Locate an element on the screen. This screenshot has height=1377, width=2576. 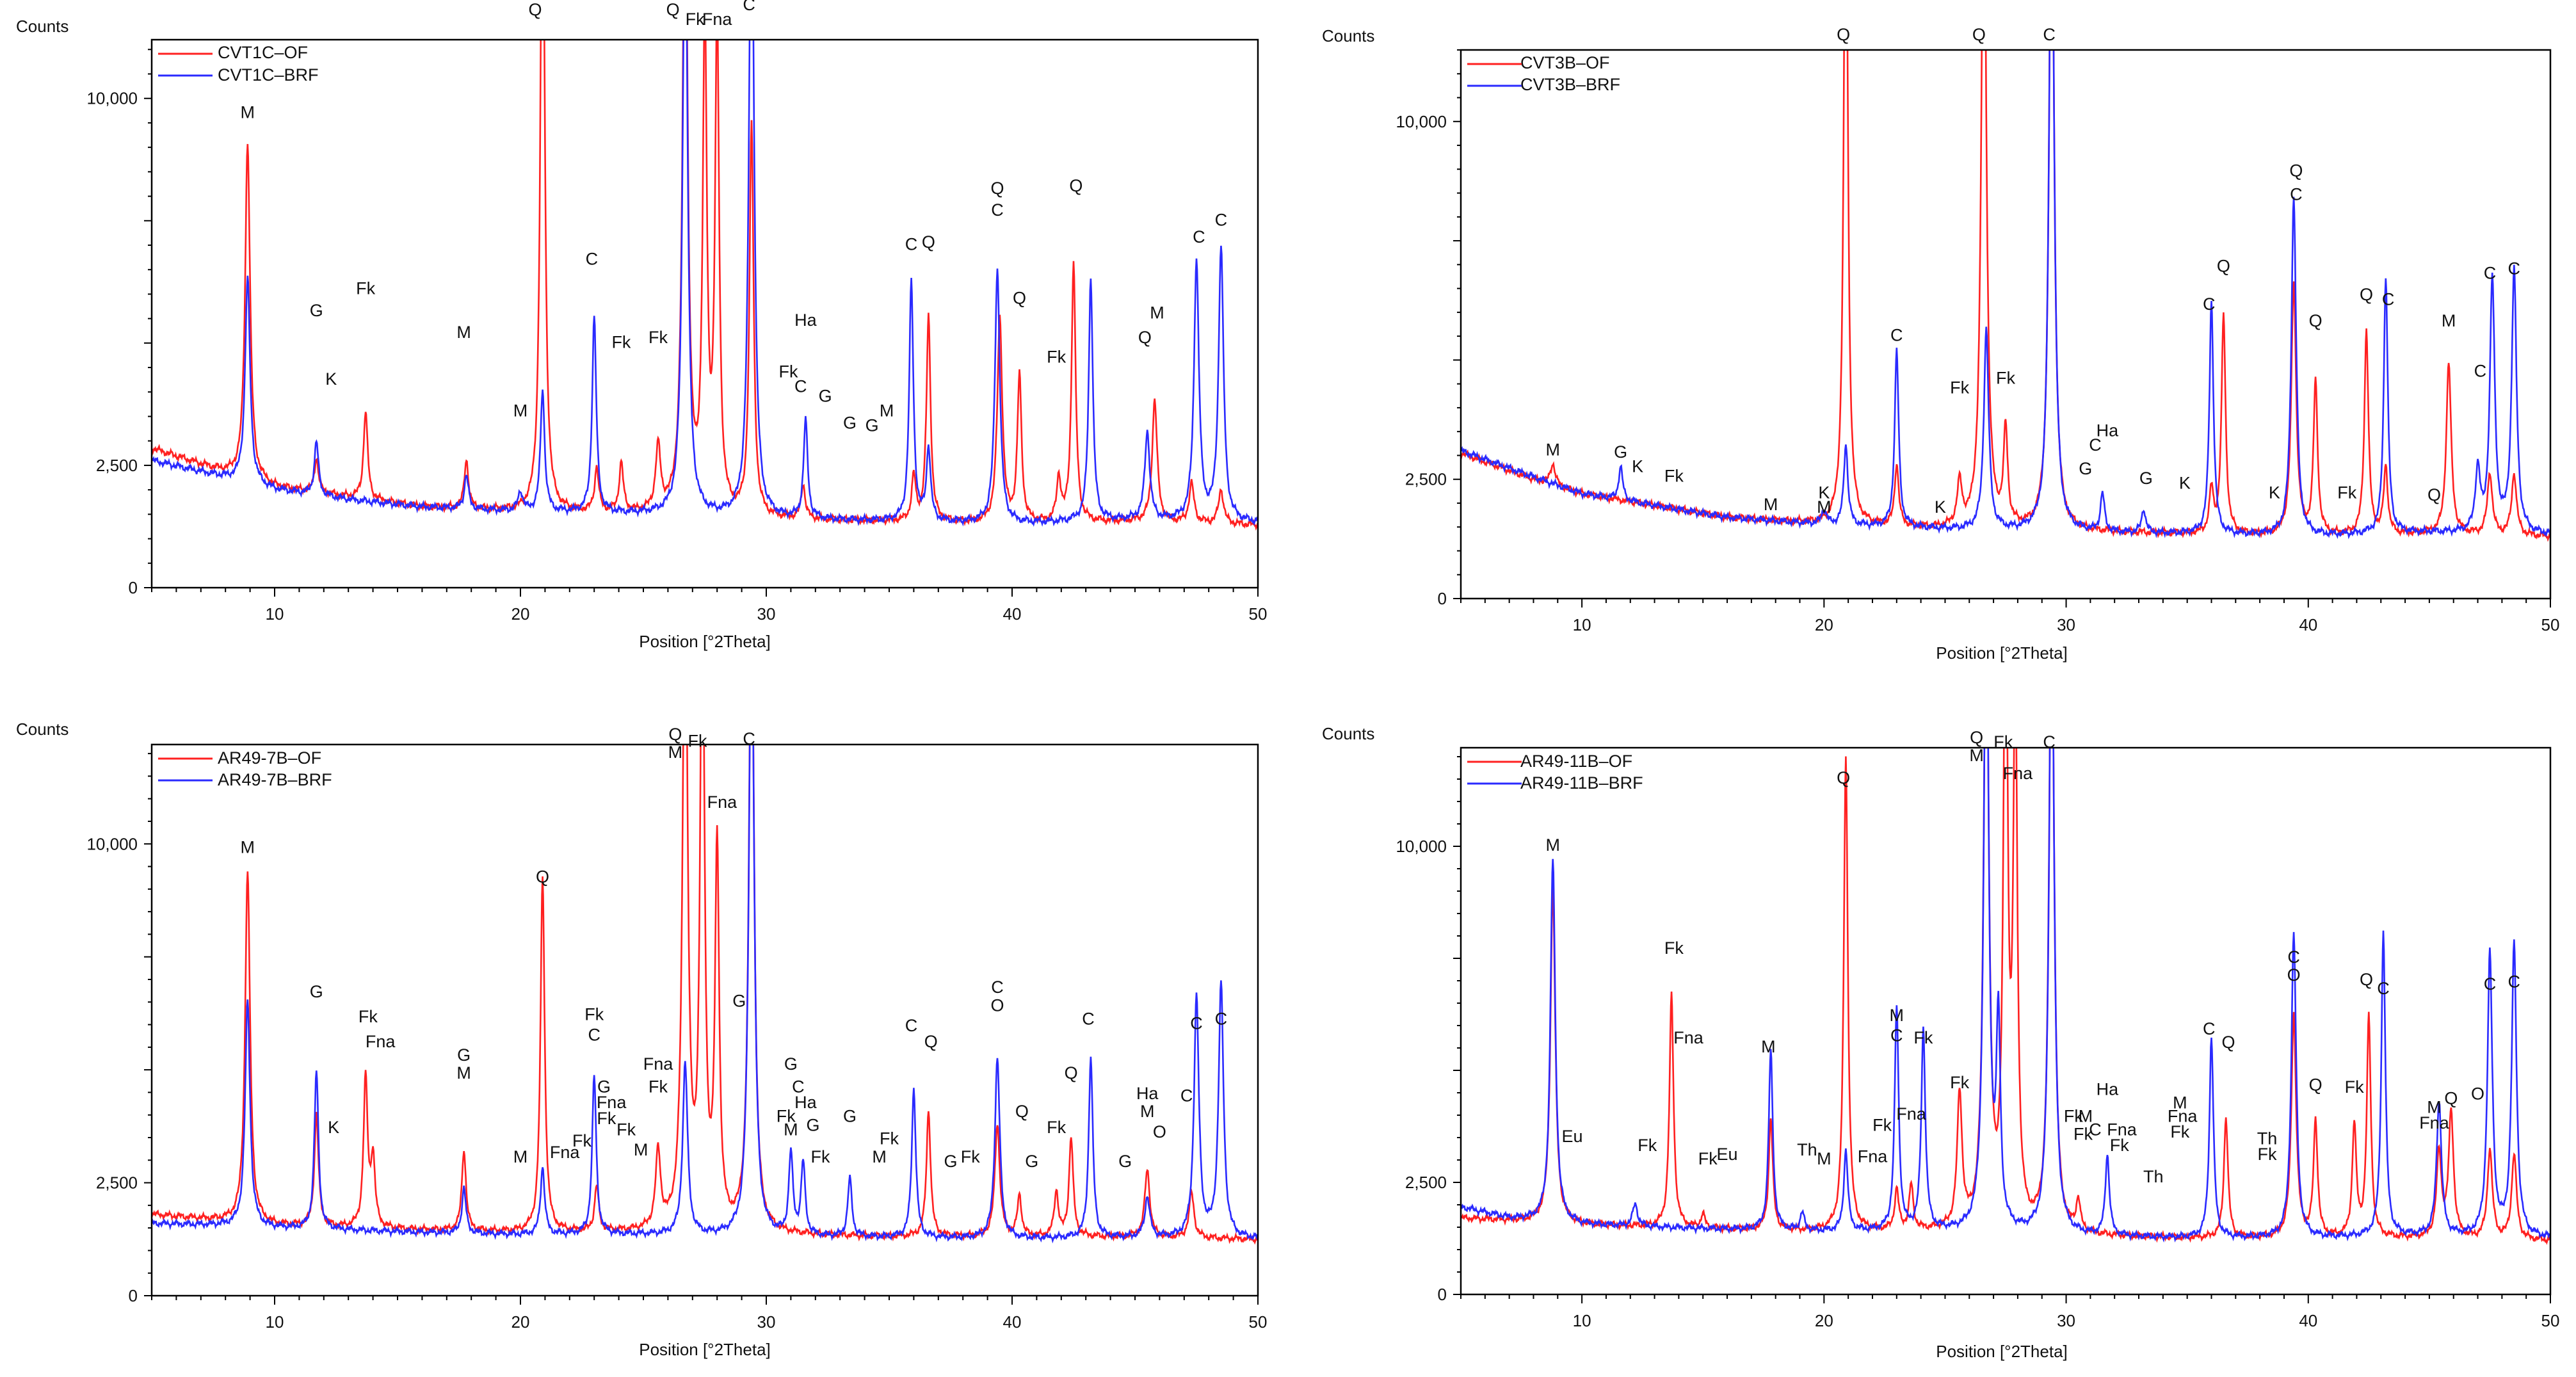
legend-series-brf: CVT1C–BRF is located at coordinates (268, 75).